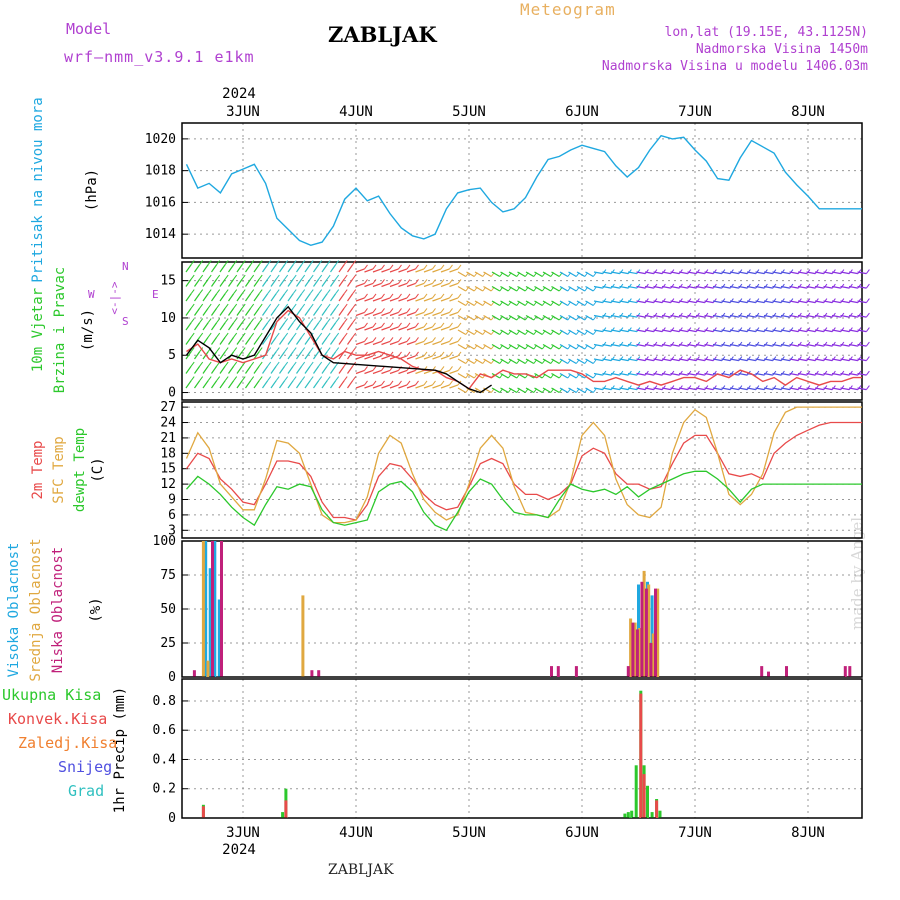 Image resolution: width=900 pixels, height=900 pixels. Describe the element at coordinates (168, 643) in the screenshot. I see `y-tick-label: 25` at that location.